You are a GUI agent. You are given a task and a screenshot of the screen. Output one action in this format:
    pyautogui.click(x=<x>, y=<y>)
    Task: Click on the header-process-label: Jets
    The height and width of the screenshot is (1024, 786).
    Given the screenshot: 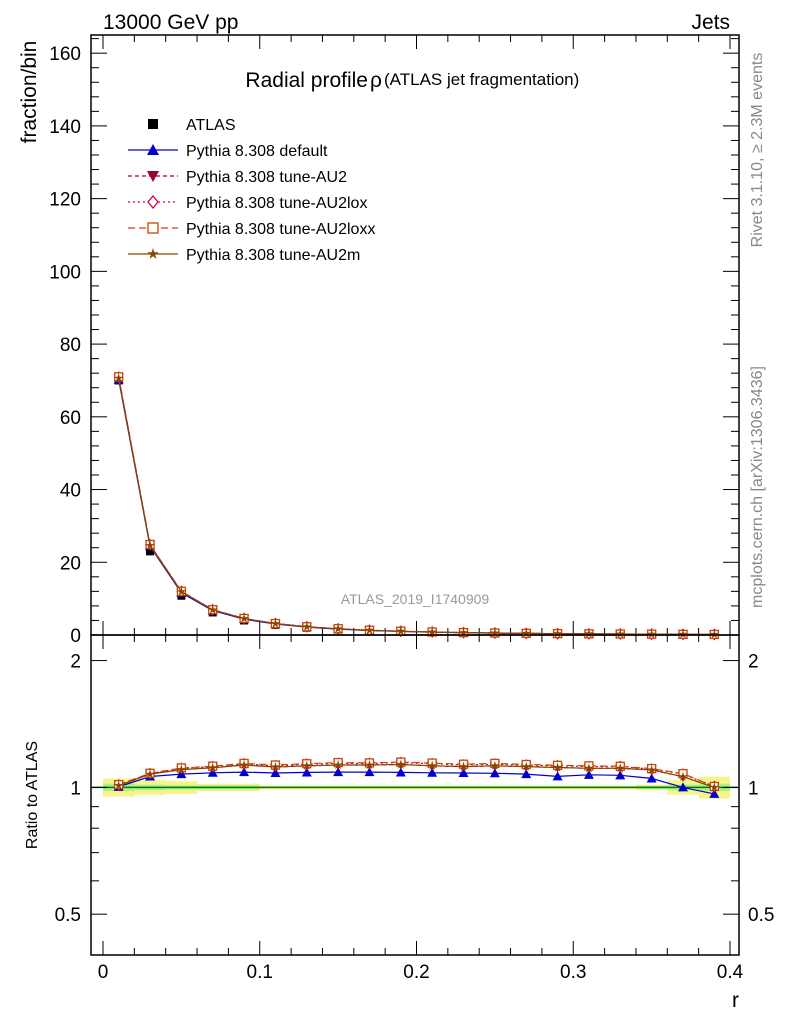 What is the action you would take?
    pyautogui.click(x=710, y=22)
    